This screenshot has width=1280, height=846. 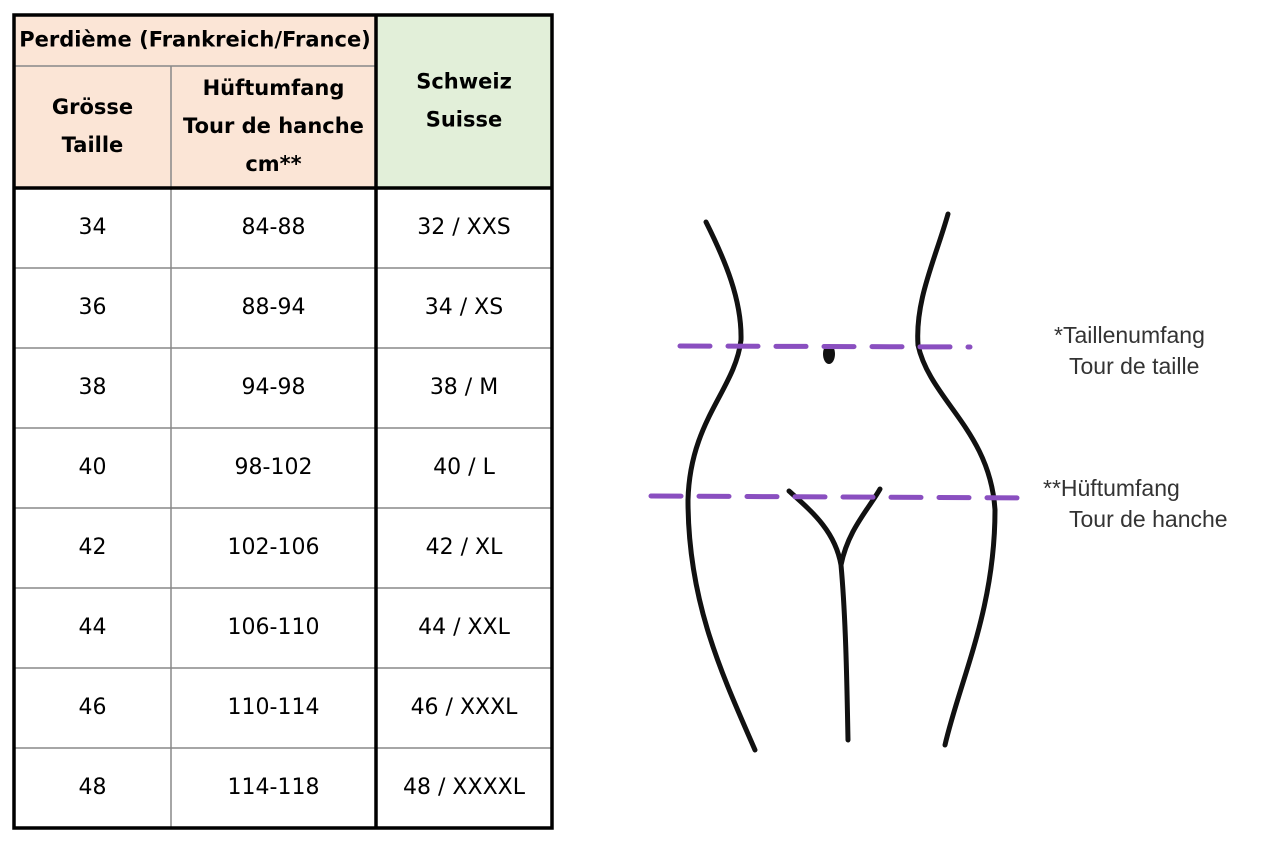 I want to click on table-cell: 44, so click(x=93, y=627).